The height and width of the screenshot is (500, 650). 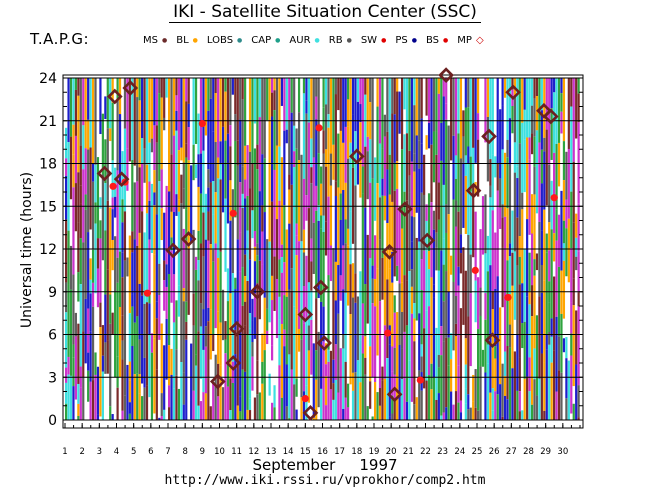 I want to click on x-axis-year: 1997, so click(x=378, y=465).